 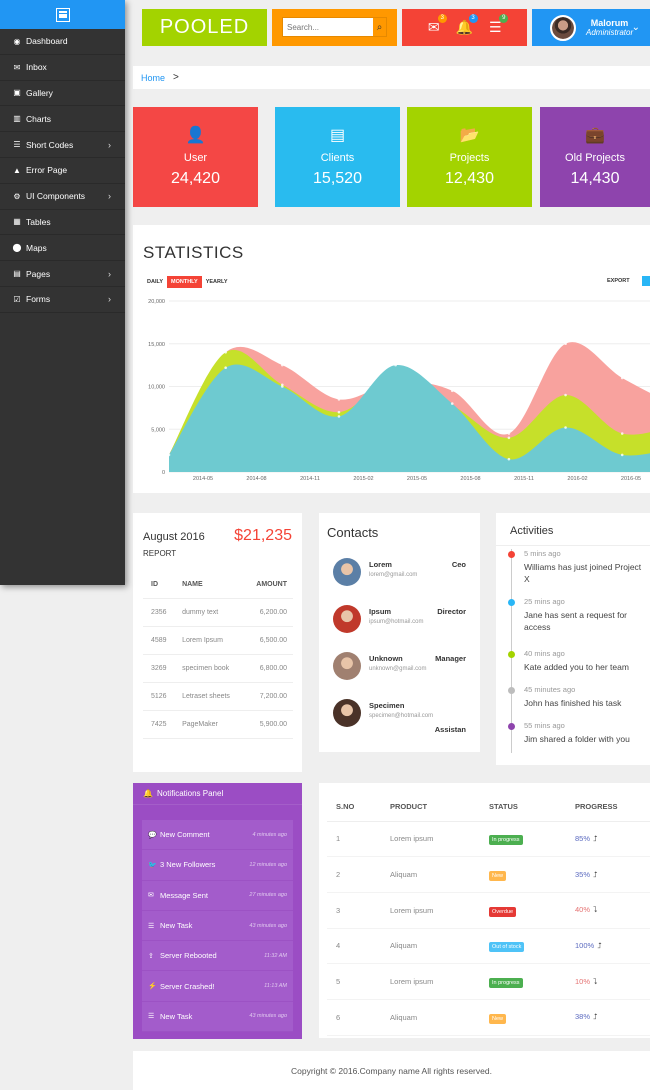 I want to click on tab-daily: DAILY, so click(x=155, y=282).